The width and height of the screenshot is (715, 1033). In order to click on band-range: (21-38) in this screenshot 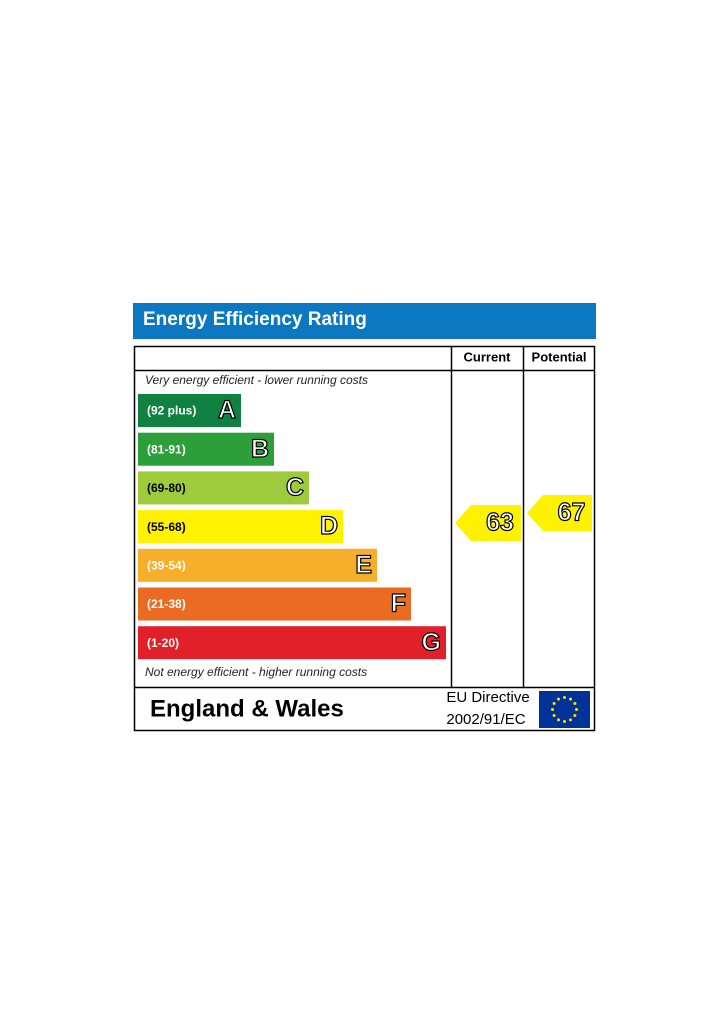, I will do `click(166, 604)`.